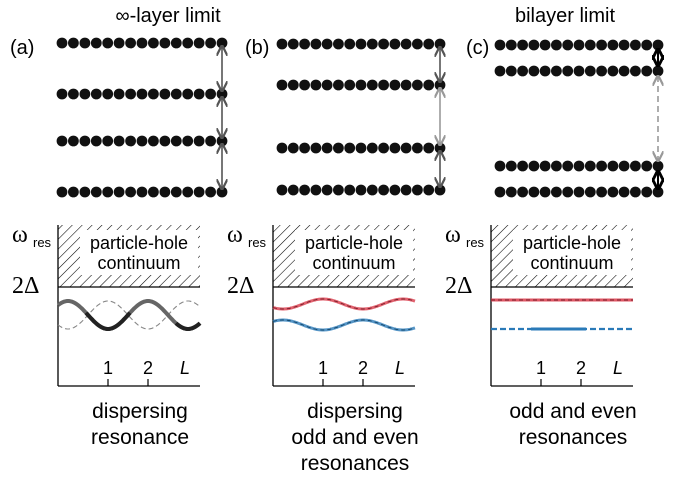 Image resolution: width=688 pixels, height=483 pixels. What do you see at coordinates (22, 48) in the screenshot?
I see `panel-a-label: (a)` at bounding box center [22, 48].